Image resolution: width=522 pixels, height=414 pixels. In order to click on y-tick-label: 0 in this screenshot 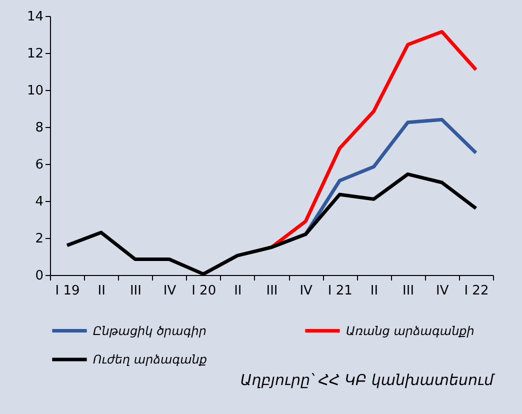, I will do `click(39, 276)`.